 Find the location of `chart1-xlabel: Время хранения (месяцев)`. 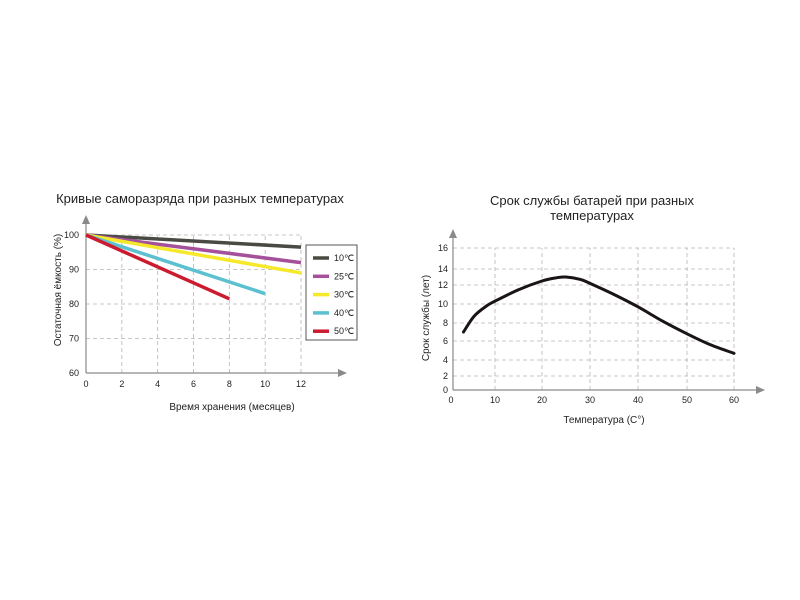

chart1-xlabel: Время хранения (месяцев) is located at coordinates (231, 407).